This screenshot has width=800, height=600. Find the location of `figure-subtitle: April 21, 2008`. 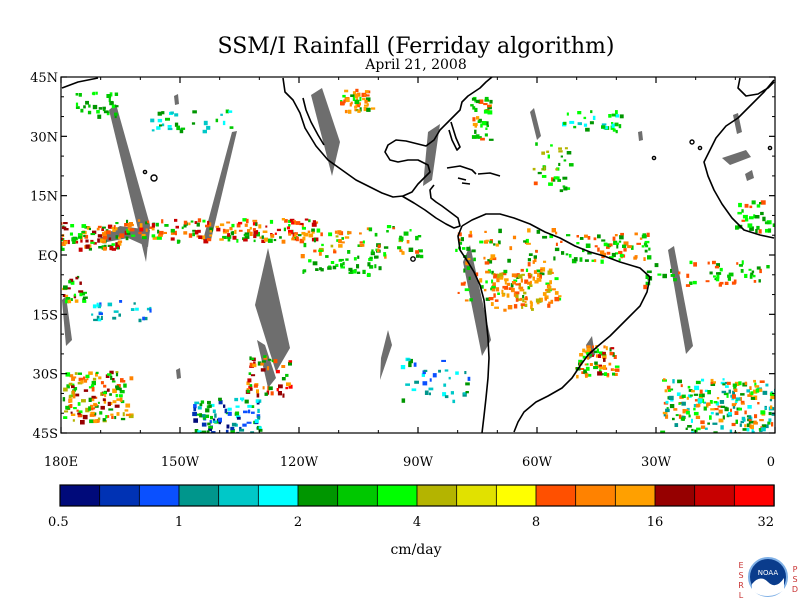

figure-subtitle: April 21, 2008 is located at coordinates (415, 65).